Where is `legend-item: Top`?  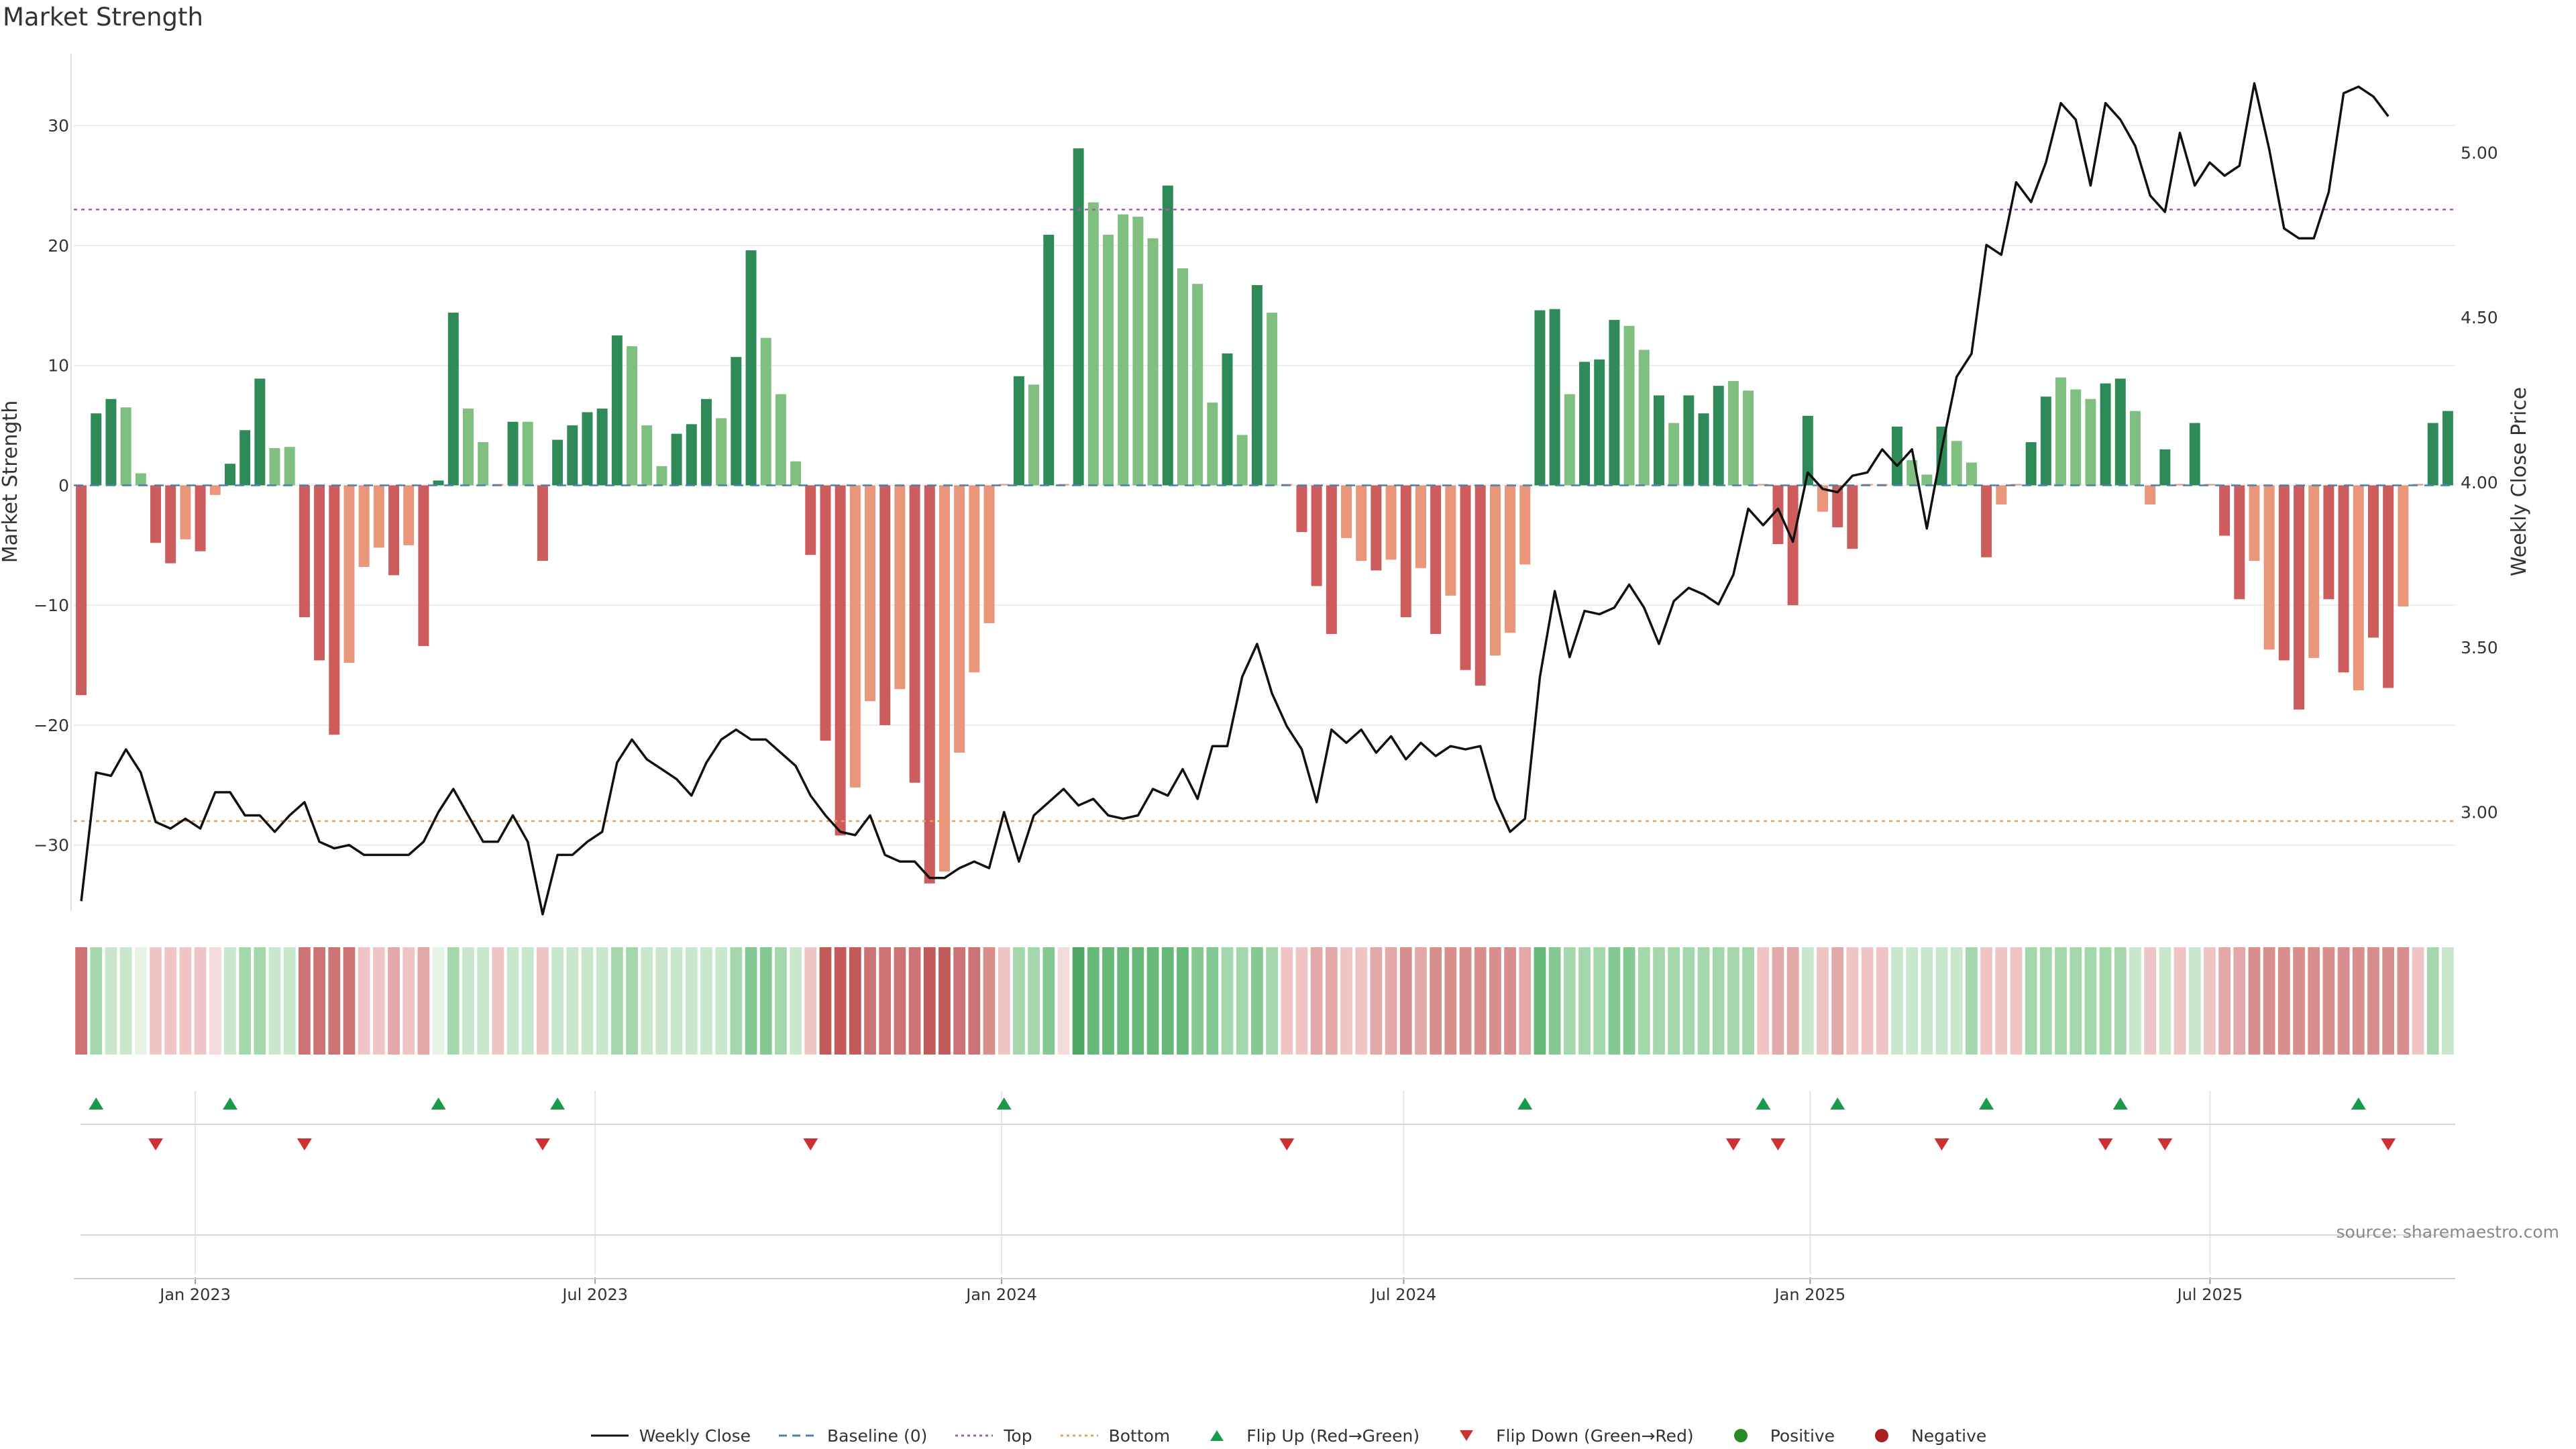
legend-item: Top is located at coordinates (993, 1436).